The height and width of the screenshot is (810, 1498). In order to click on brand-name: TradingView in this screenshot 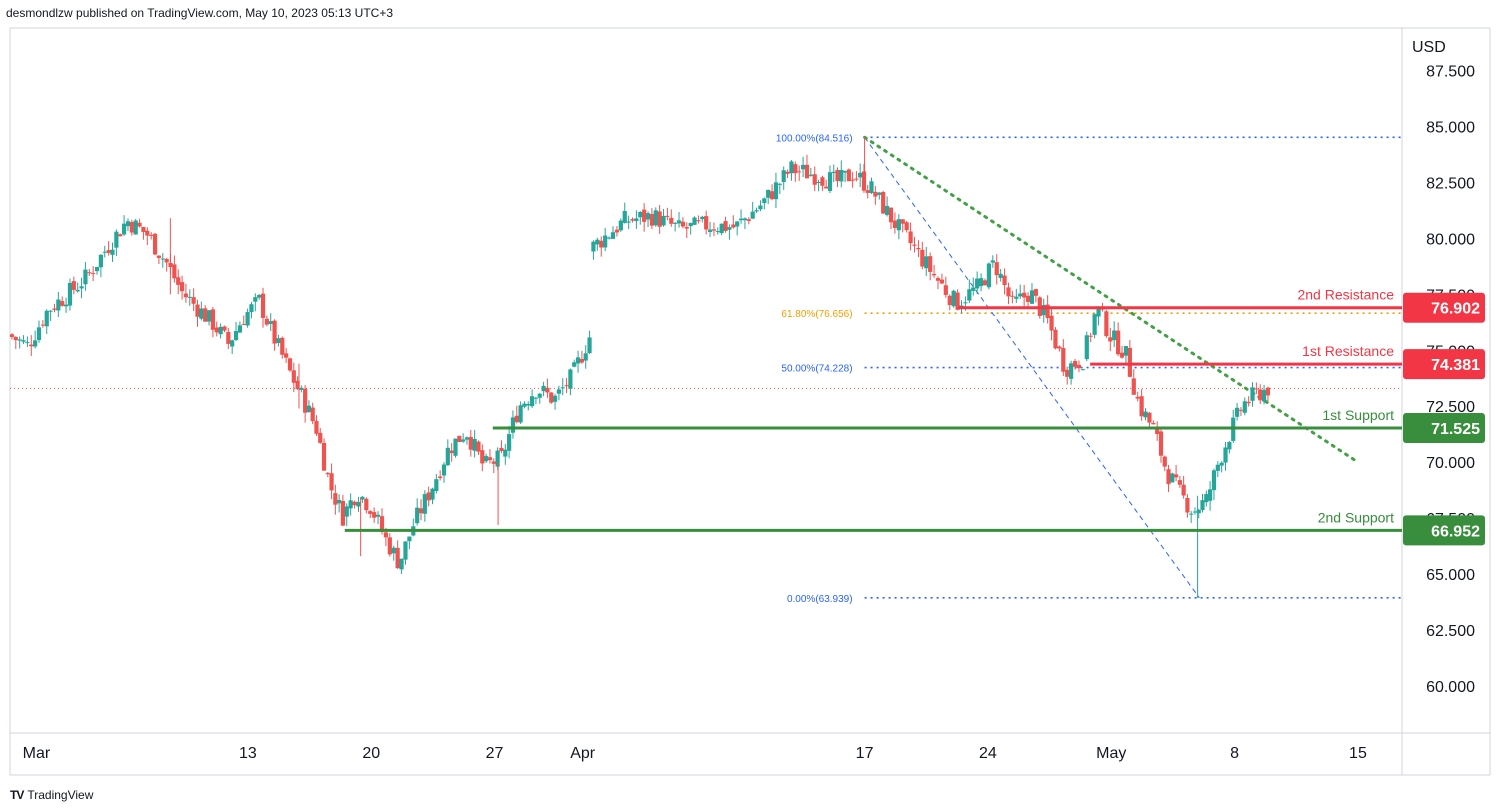, I will do `click(60, 795)`.